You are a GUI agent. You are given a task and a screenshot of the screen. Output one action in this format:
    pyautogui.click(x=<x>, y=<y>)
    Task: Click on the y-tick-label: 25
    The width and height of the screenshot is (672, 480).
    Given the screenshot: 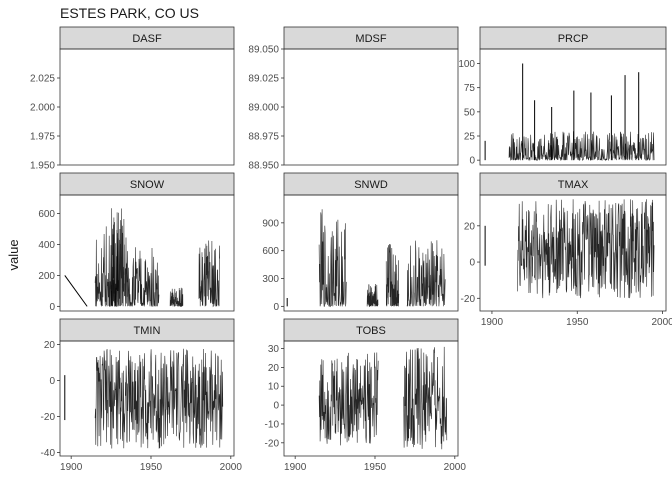 What is the action you would take?
    pyautogui.click(x=470, y=137)
    